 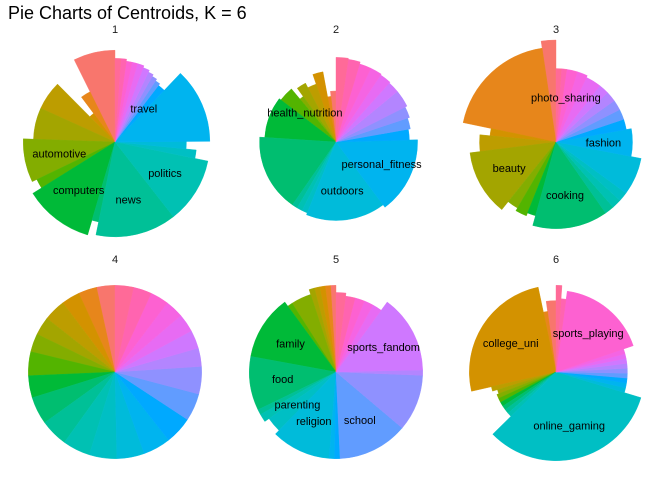 I want to click on figure-title: Pie Charts of Centroids, K = 6, so click(x=127, y=13).